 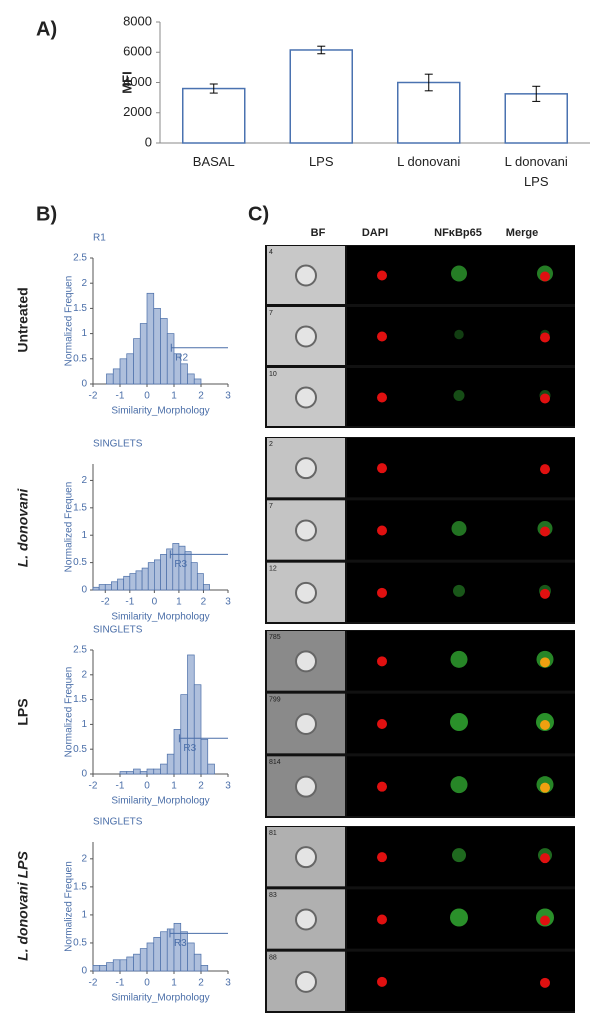 What do you see at coordinates (189, 748) in the screenshot?
I see `gate-label: R3` at bounding box center [189, 748].